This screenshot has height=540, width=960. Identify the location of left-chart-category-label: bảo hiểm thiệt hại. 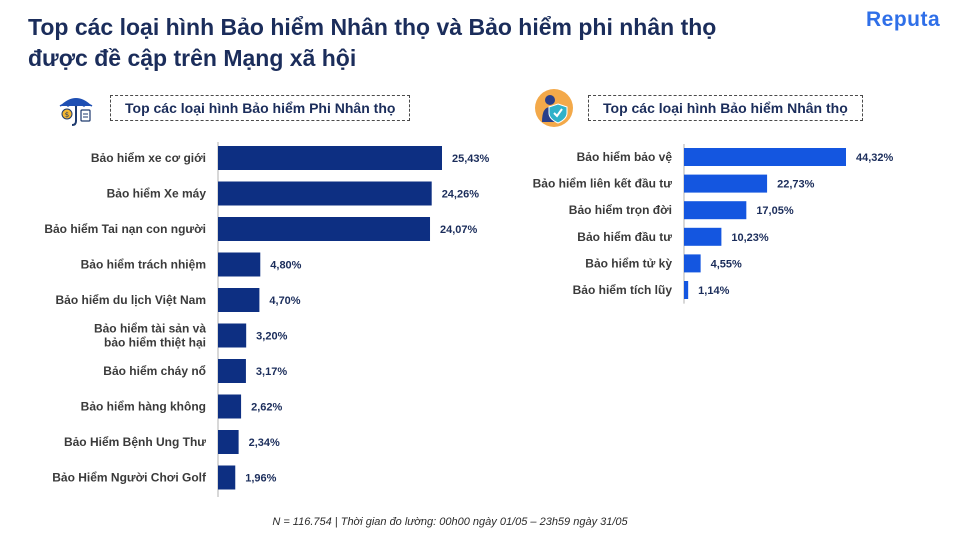
(155, 343).